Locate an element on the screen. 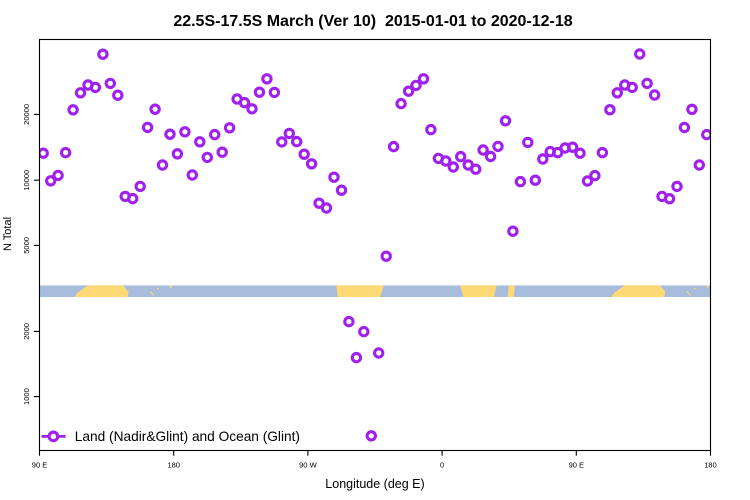  svg-text: 10000 is located at coordinates (26, 180).